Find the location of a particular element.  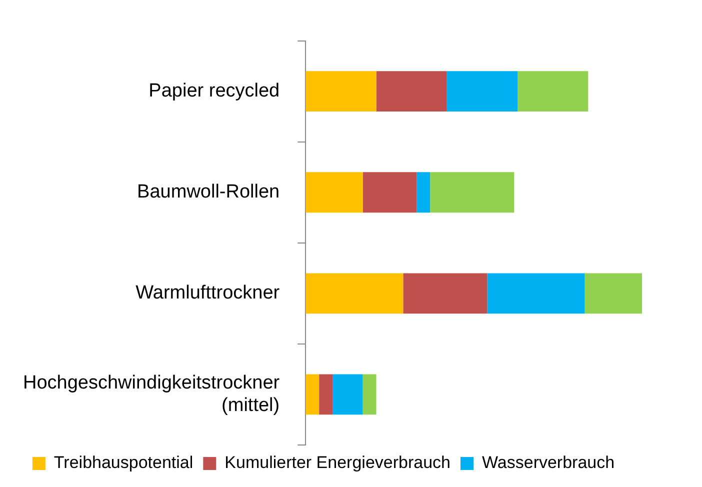

y-tick-label: Warmlufttrockner is located at coordinates (208, 293).